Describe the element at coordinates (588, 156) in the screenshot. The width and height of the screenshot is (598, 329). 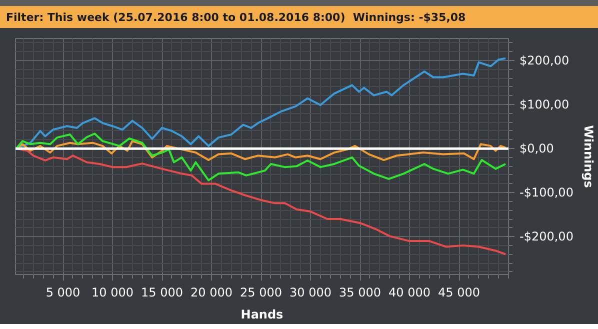
I see `y-axis-title: Winnings` at that location.